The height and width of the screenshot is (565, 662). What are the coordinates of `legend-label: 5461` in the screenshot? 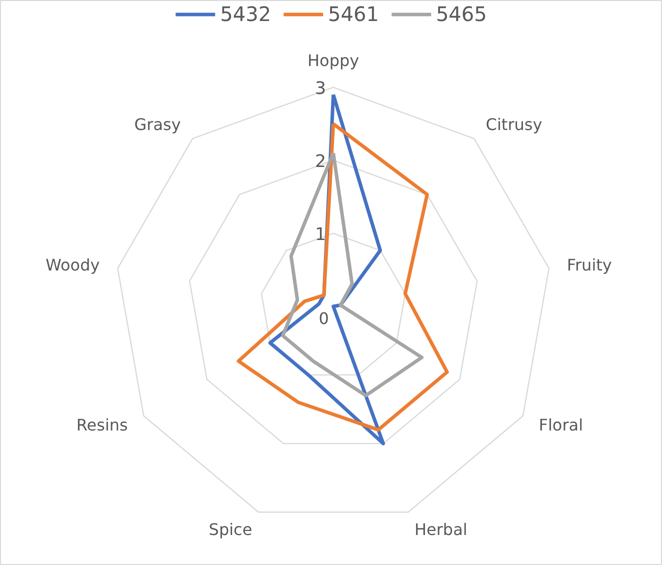 It's located at (353, 14).